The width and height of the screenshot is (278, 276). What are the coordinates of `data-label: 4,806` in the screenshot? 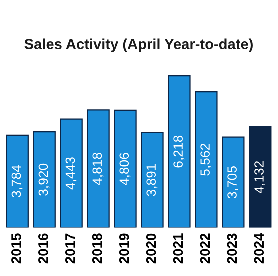 It's located at (125, 169).